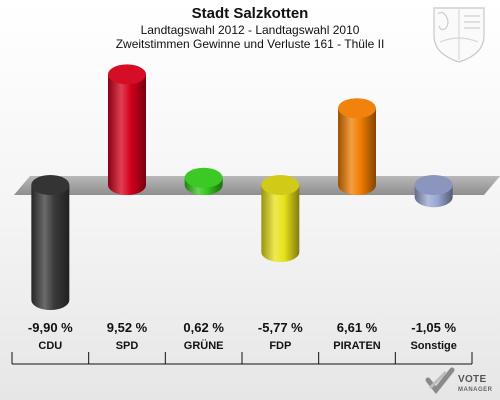 The image size is (500, 400). What do you see at coordinates (357, 146) in the screenshot?
I see `bar-piraten` at bounding box center [357, 146].